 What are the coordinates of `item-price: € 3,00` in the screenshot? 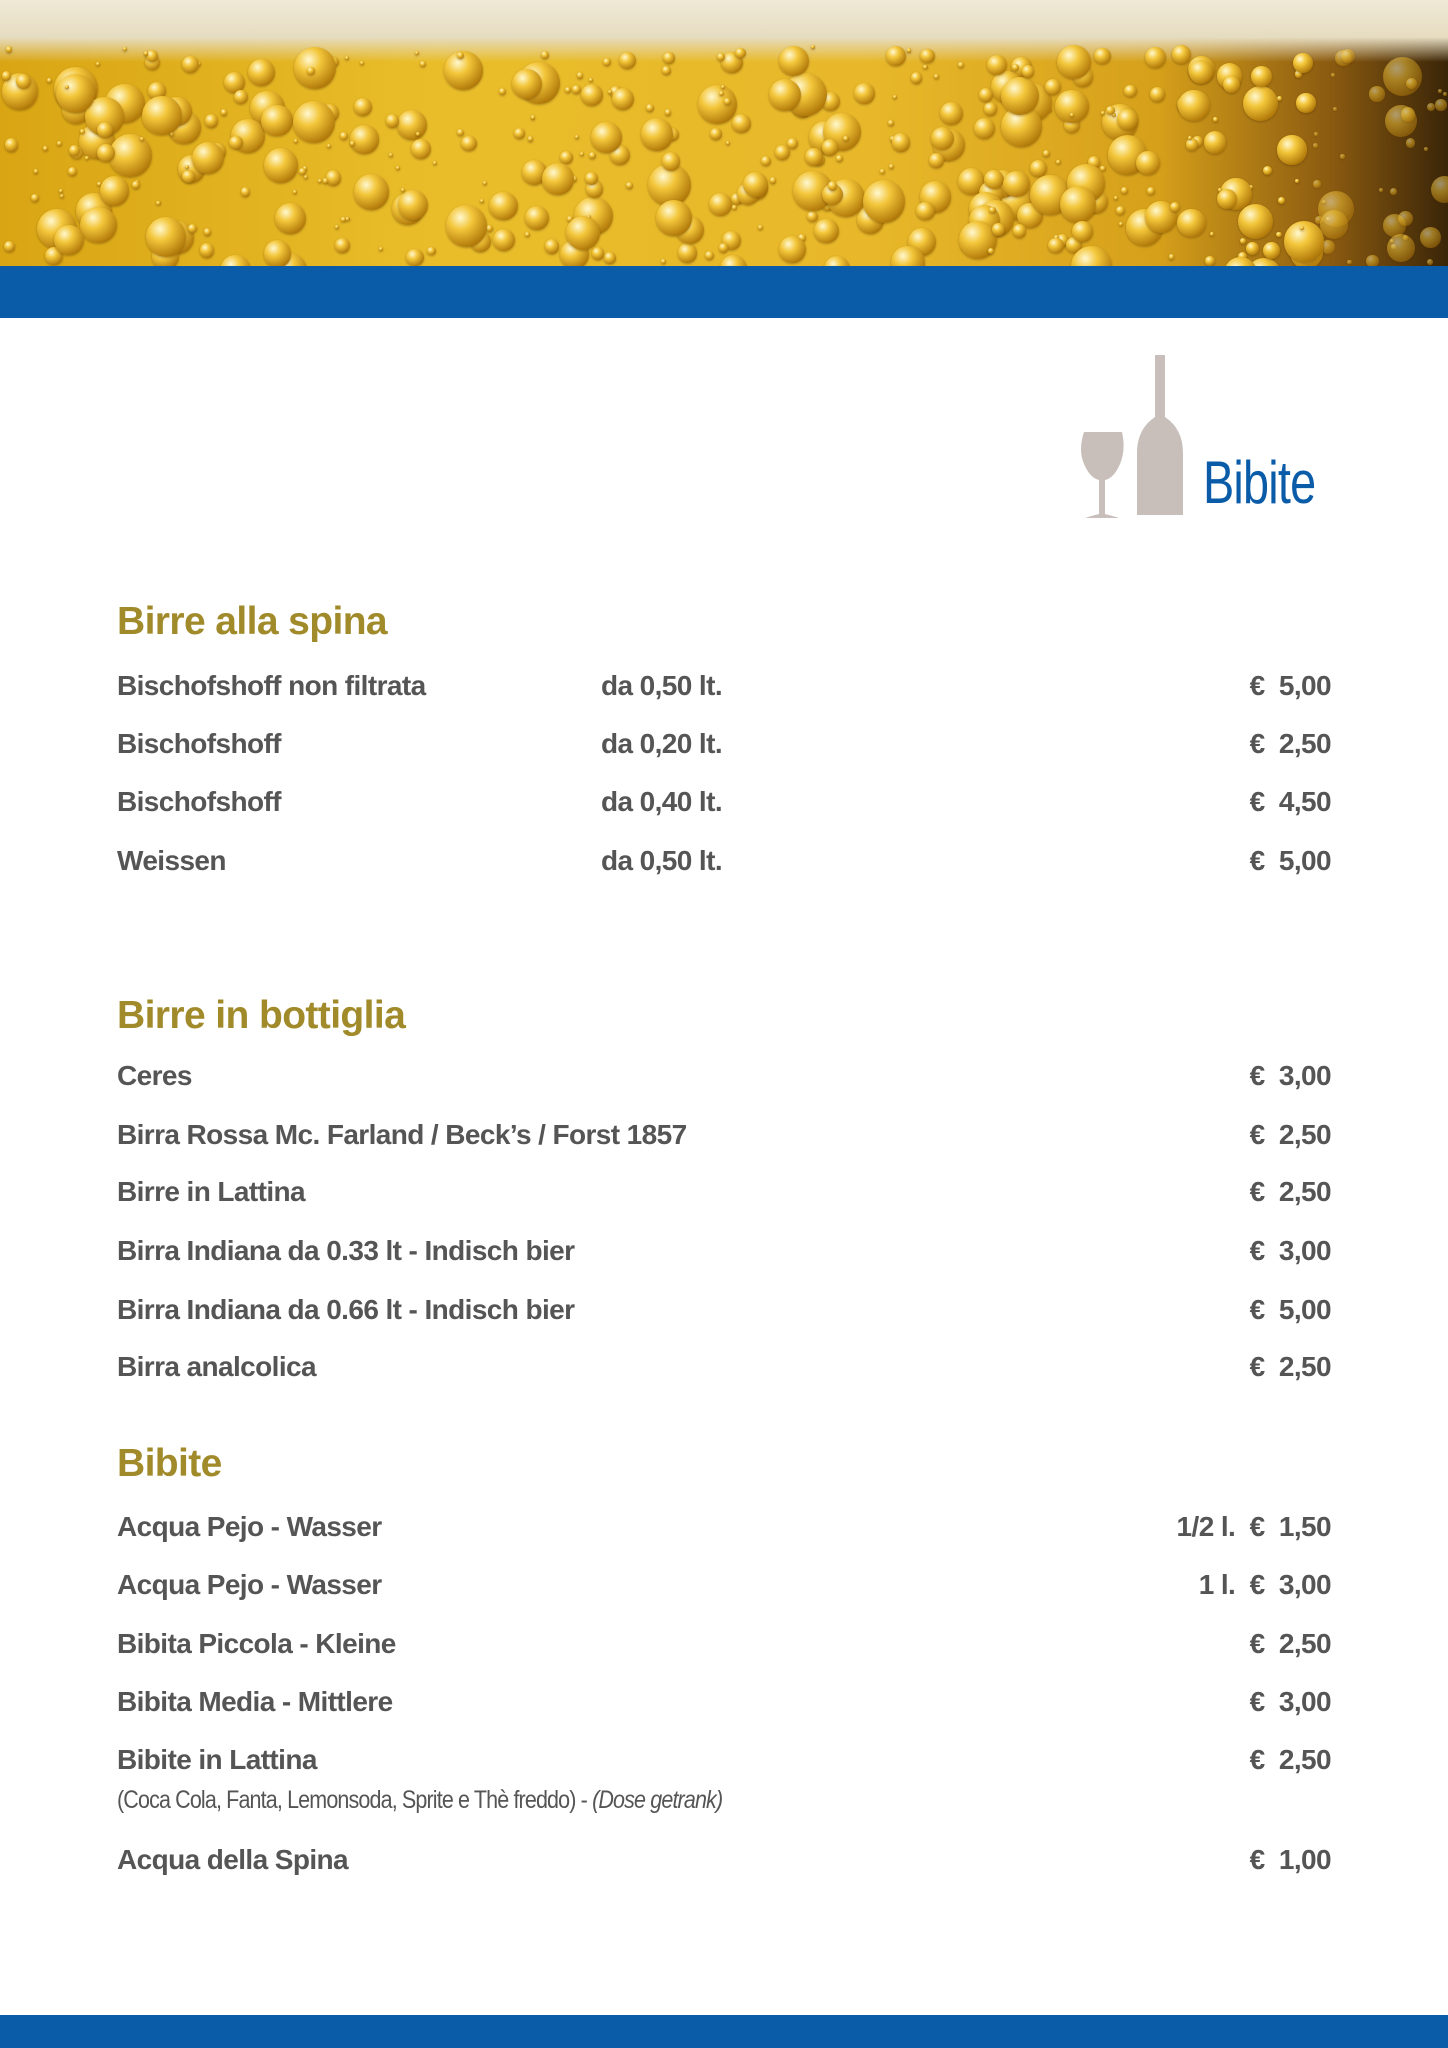 It's located at (1290, 1075).